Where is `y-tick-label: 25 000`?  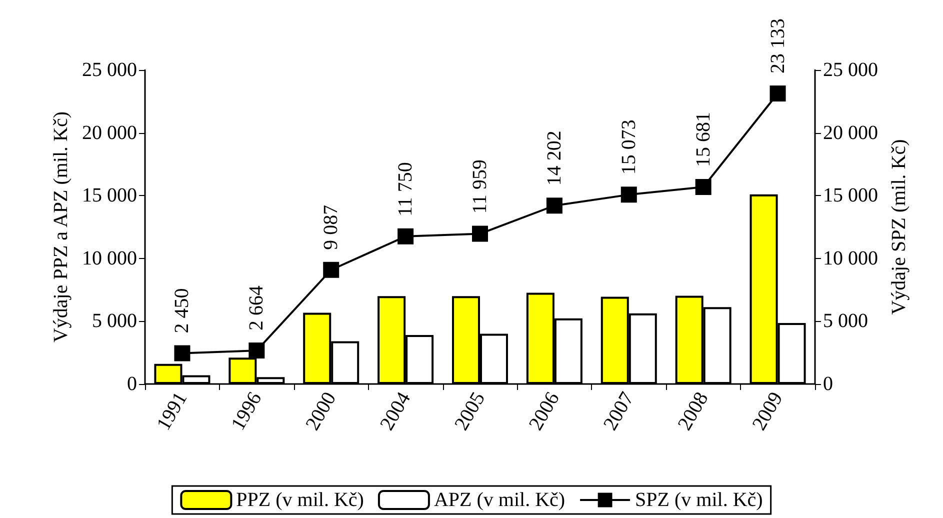
y-tick-label: 25 000 is located at coordinates (109, 70).